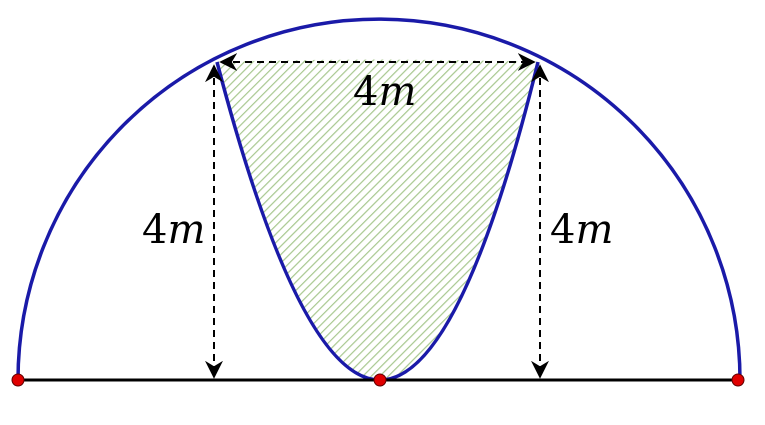  What do you see at coordinates (18, 380) in the screenshot?
I see `left-endpoint` at bounding box center [18, 380].